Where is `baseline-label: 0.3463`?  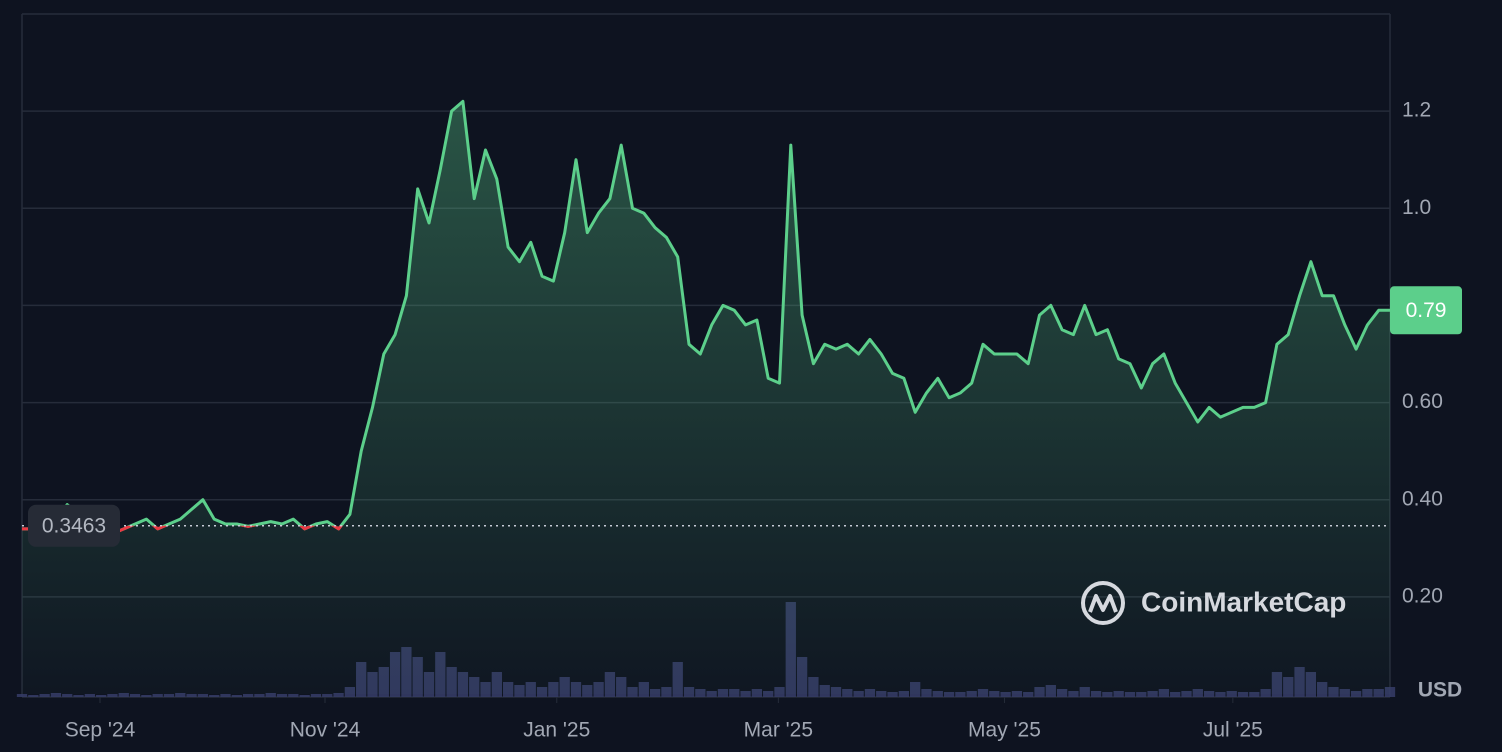 baseline-label: 0.3463 is located at coordinates (74, 525).